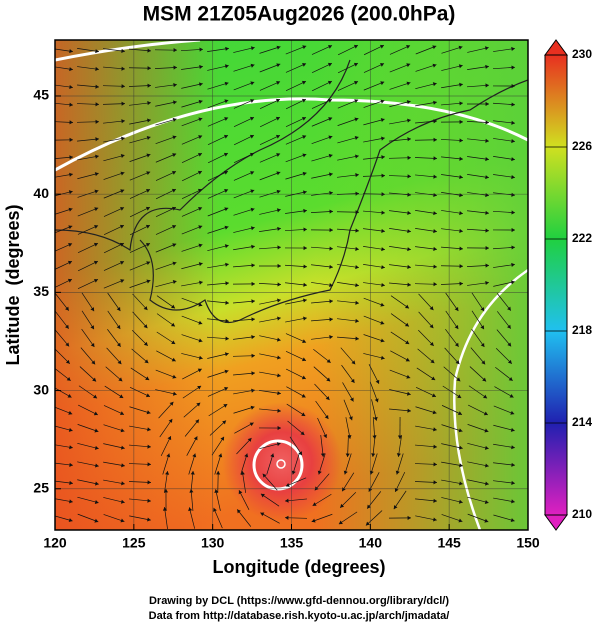 The width and height of the screenshot is (599, 630). What do you see at coordinates (582, 146) in the screenshot?
I see `colorbar-tick-label: 226` at bounding box center [582, 146].